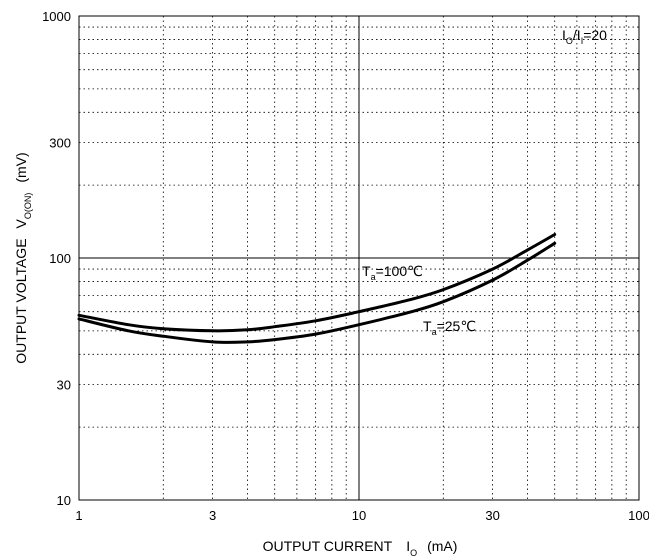 The height and width of the screenshot is (560, 649). I want to click on x-tick-label: 100, so click(638, 515).